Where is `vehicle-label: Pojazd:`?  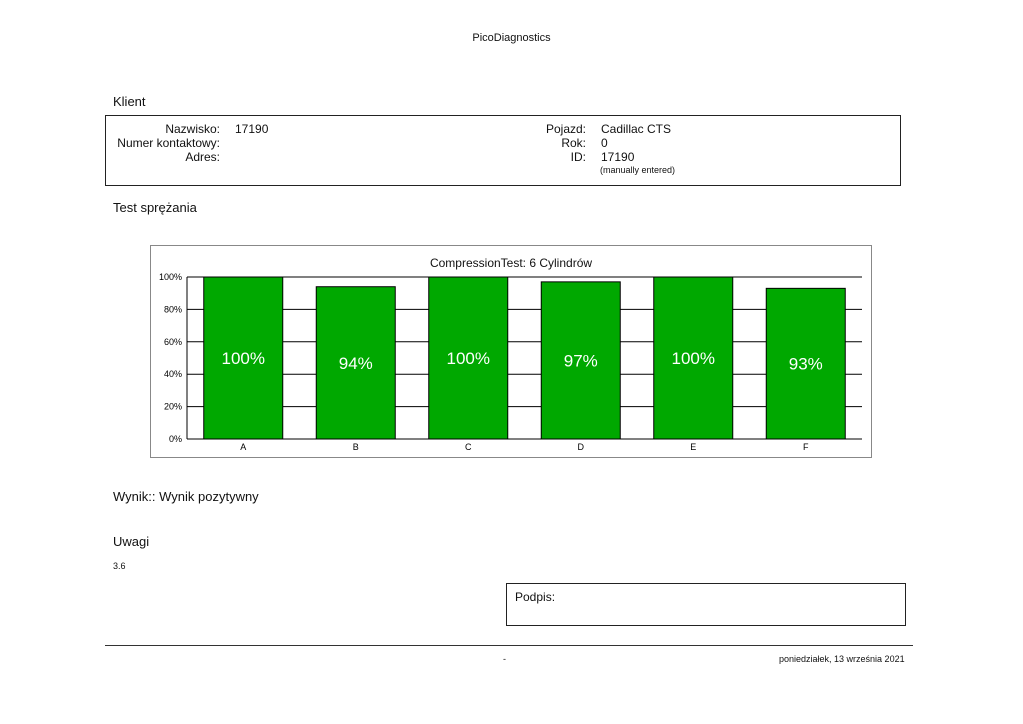 vehicle-label: Pojazd: is located at coordinates (565, 129).